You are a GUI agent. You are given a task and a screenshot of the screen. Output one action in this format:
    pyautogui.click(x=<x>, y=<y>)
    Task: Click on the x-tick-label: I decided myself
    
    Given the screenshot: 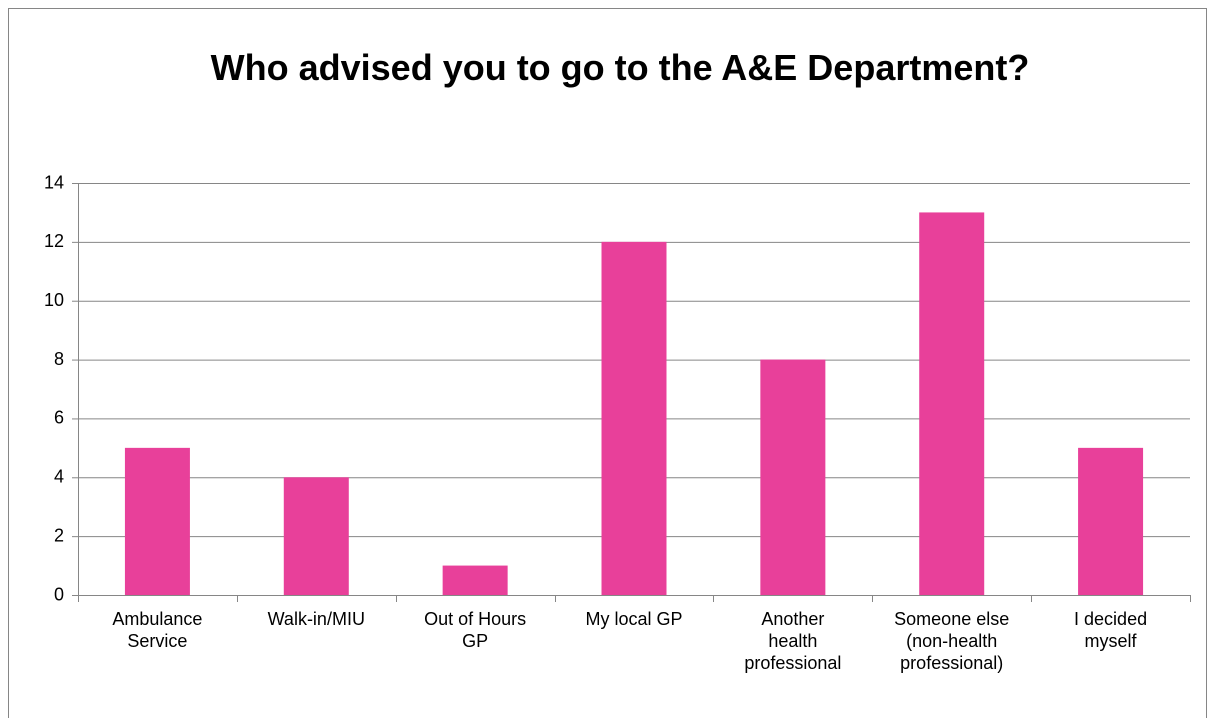 What is the action you would take?
    pyautogui.click(x=1111, y=630)
    